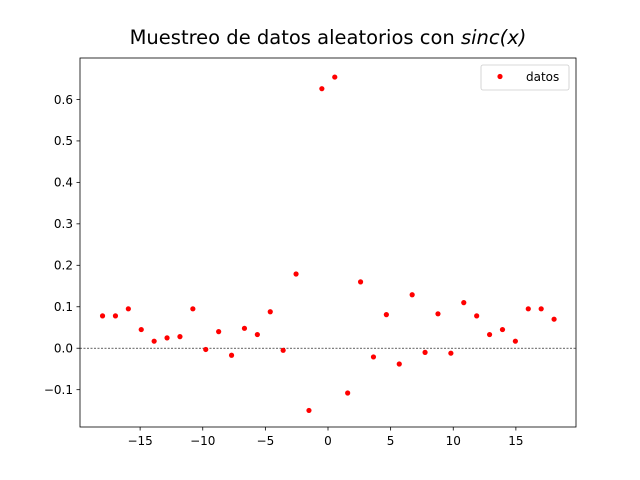 This screenshot has height=480, width=640. I want to click on legend-box, so click(525, 77).